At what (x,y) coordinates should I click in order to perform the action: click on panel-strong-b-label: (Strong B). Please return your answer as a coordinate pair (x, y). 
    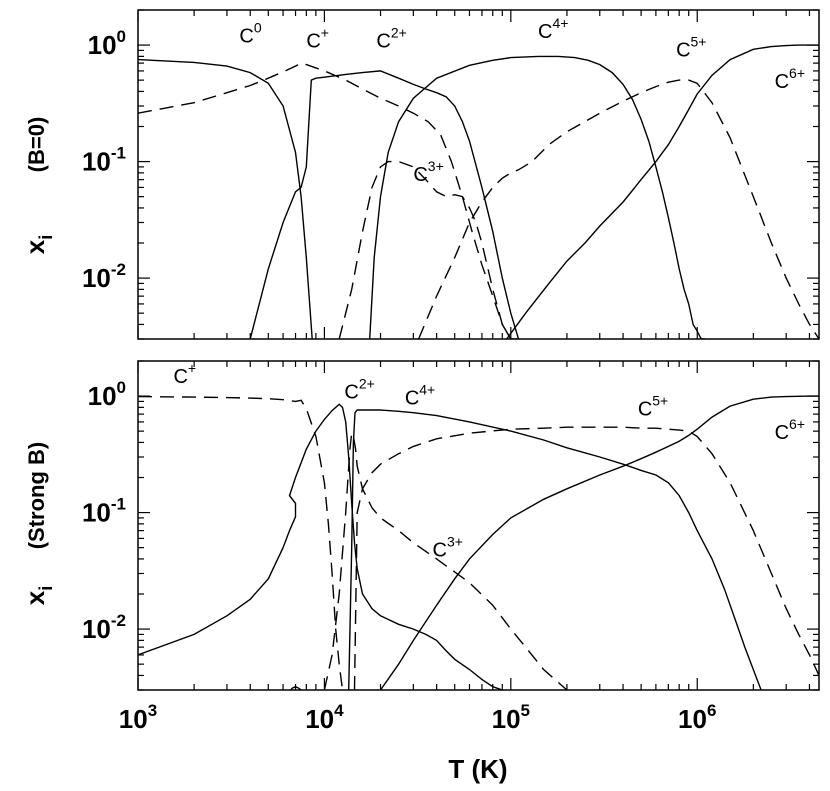
    Looking at the image, I should click on (36, 496).